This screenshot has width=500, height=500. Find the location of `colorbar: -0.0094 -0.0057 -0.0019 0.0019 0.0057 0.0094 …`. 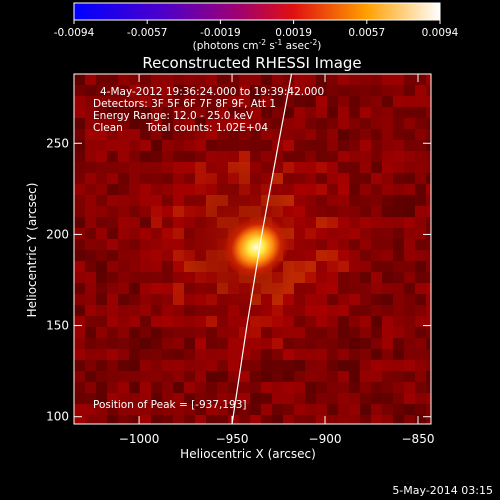

colorbar: -0.0094 -0.0057 -0.0019 0.0019 0.0057 0.0094 … is located at coordinates (256, 27).